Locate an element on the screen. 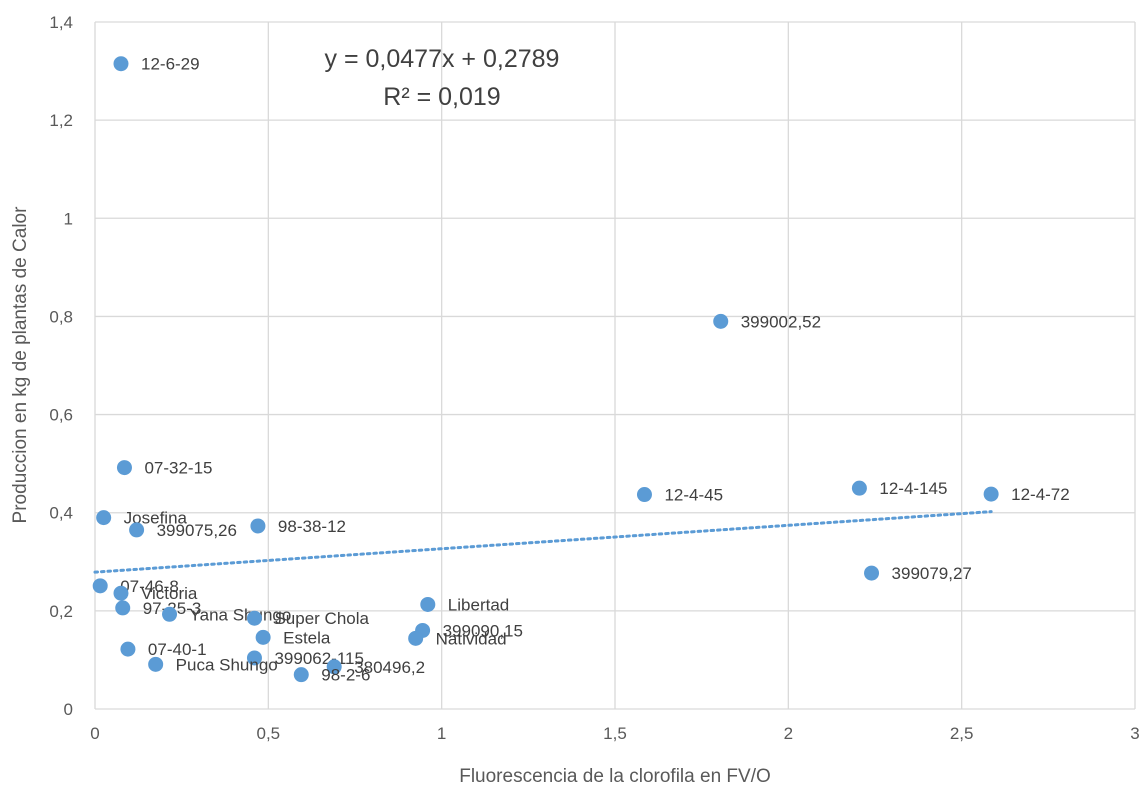 Image resolution: width=1148 pixels, height=791 pixels. data-point-label: 07-46-8 is located at coordinates (149, 586).